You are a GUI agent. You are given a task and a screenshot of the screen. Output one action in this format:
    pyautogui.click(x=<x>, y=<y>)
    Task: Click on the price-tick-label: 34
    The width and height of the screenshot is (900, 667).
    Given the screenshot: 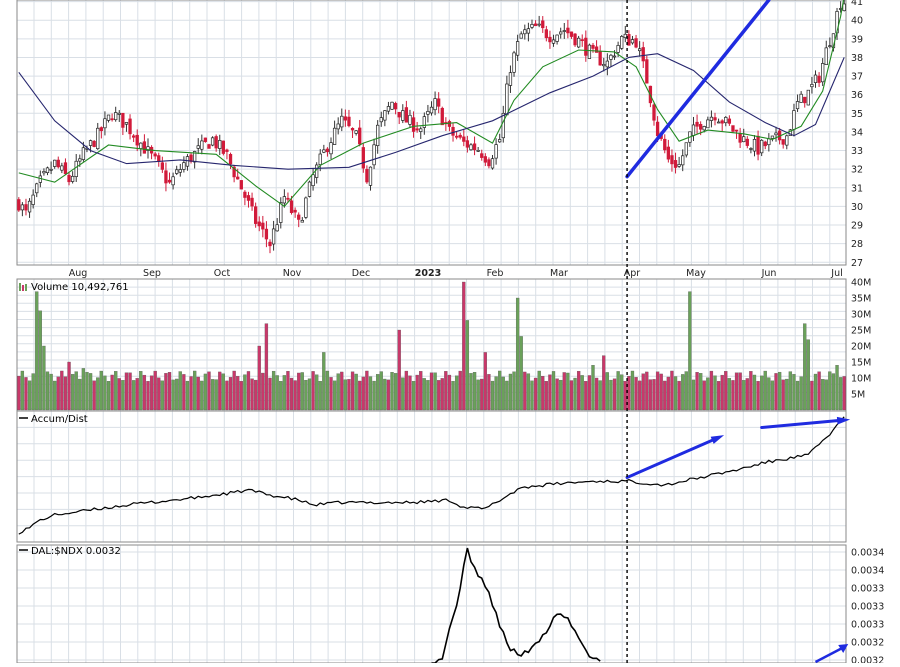 What is the action you would take?
    pyautogui.click(x=857, y=132)
    